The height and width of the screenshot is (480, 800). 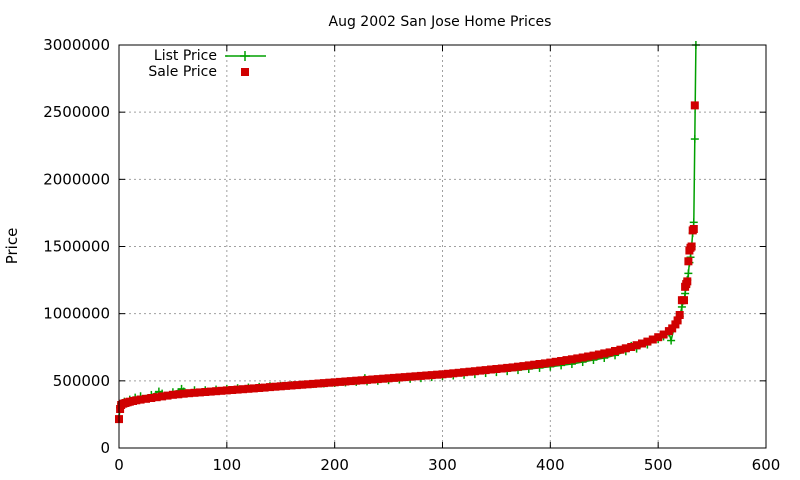 What do you see at coordinates (658, 465) in the screenshot?
I see `x-tick-label: 500` at bounding box center [658, 465].